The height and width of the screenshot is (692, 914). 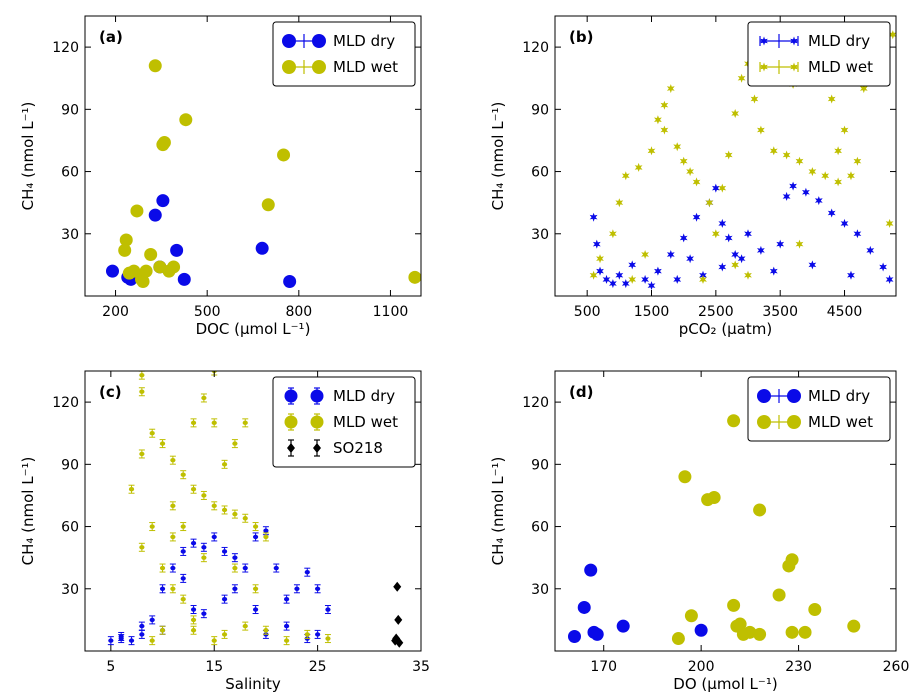 I want to click on y-tick-label: 60, so click(x=540, y=528).